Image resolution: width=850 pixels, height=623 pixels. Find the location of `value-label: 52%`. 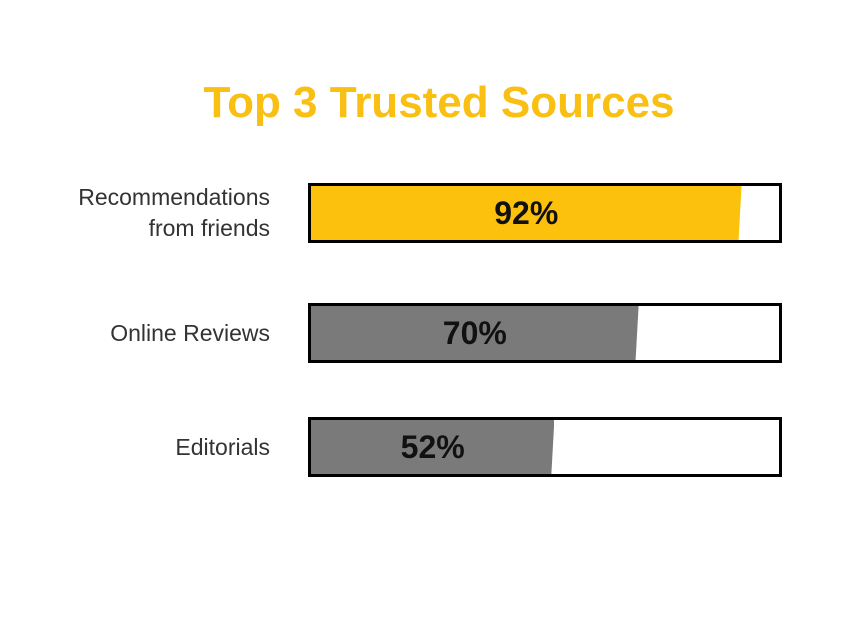

value-label: 52% is located at coordinates (432, 447).